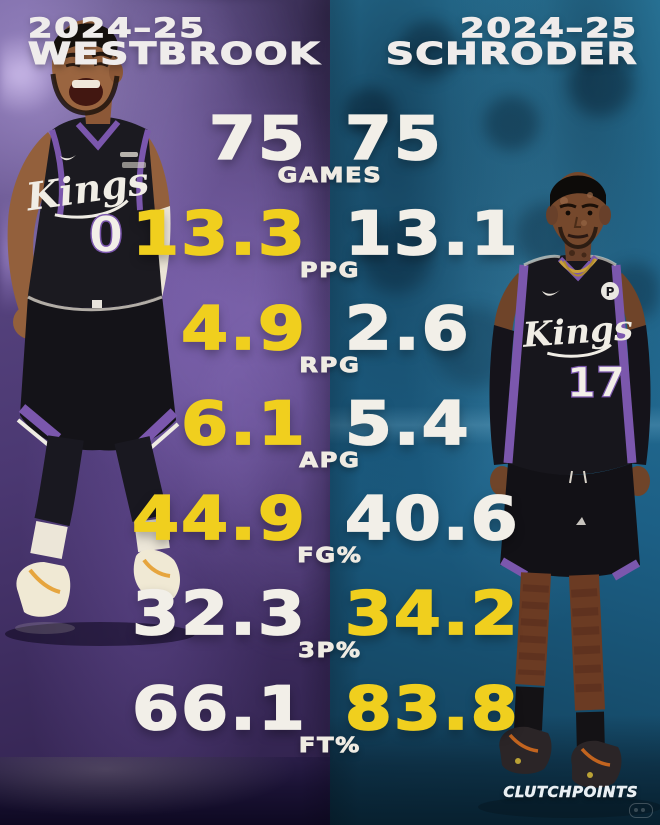 Image resolution: width=660 pixels, height=825 pixels. Describe the element at coordinates (43, 589) in the screenshot. I see `westbrook-shoe` at that location.